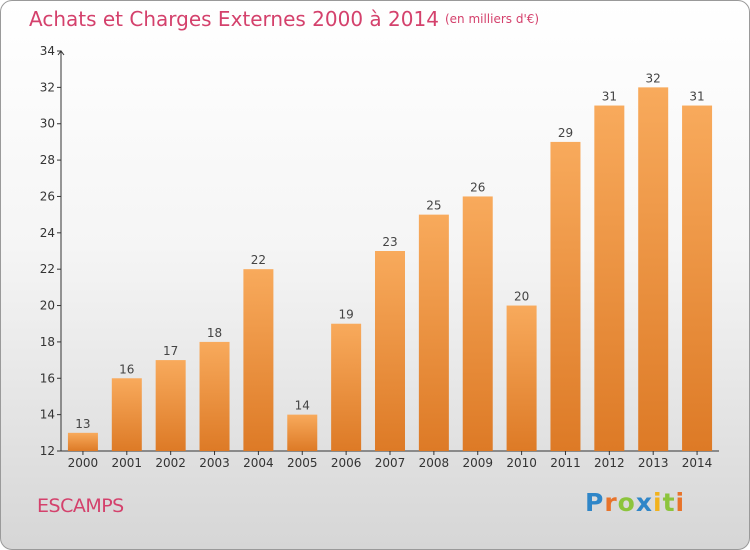 This screenshot has height=550, width=750. I want to click on bar-value-label: 25, so click(433, 206).